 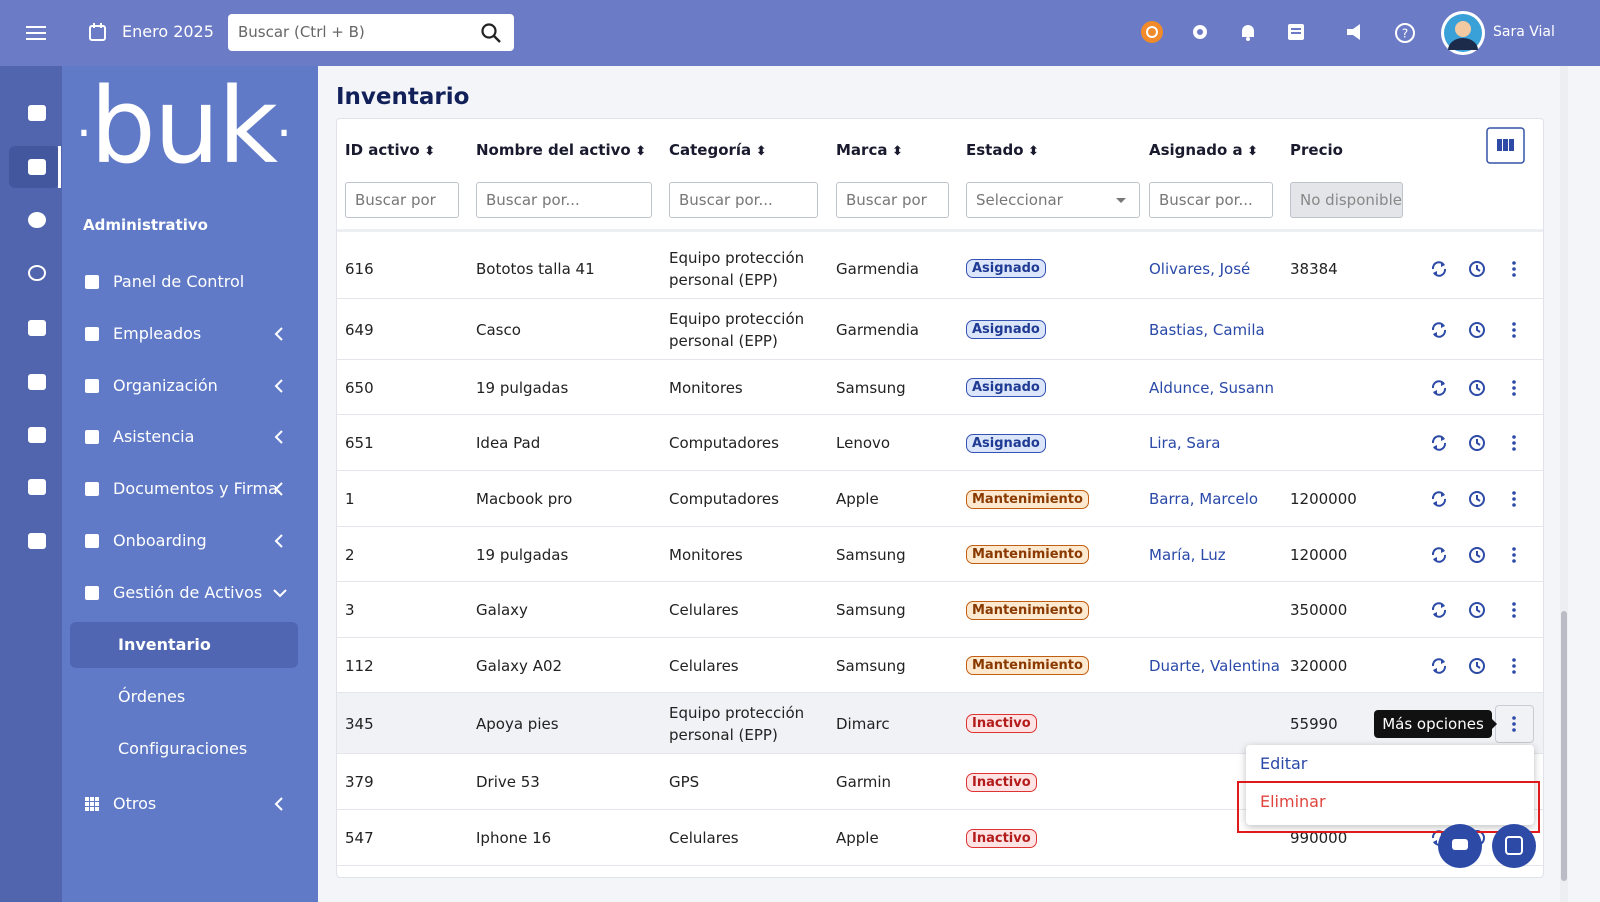 I want to click on submenu-item: Configuraciones, so click(x=183, y=748).